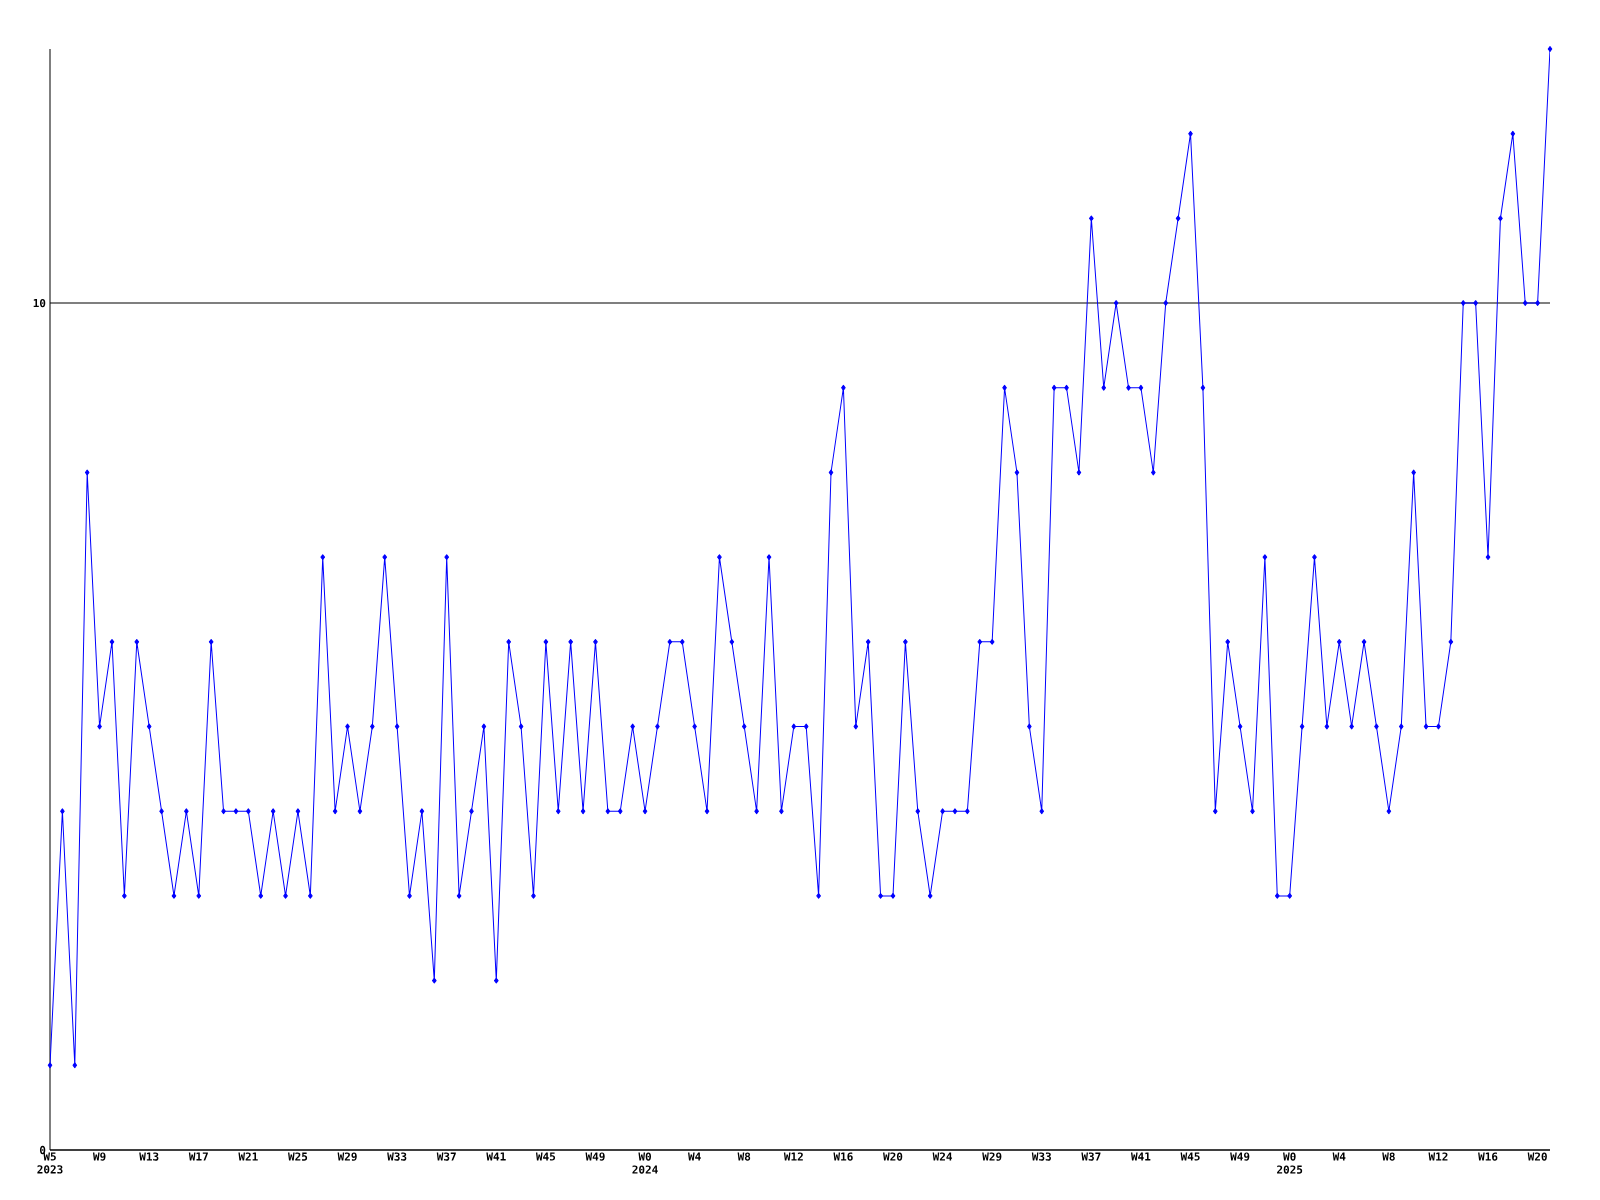  Describe the element at coordinates (1290, 1163) in the screenshot. I see `x-tick-label: W0 2025` at that location.